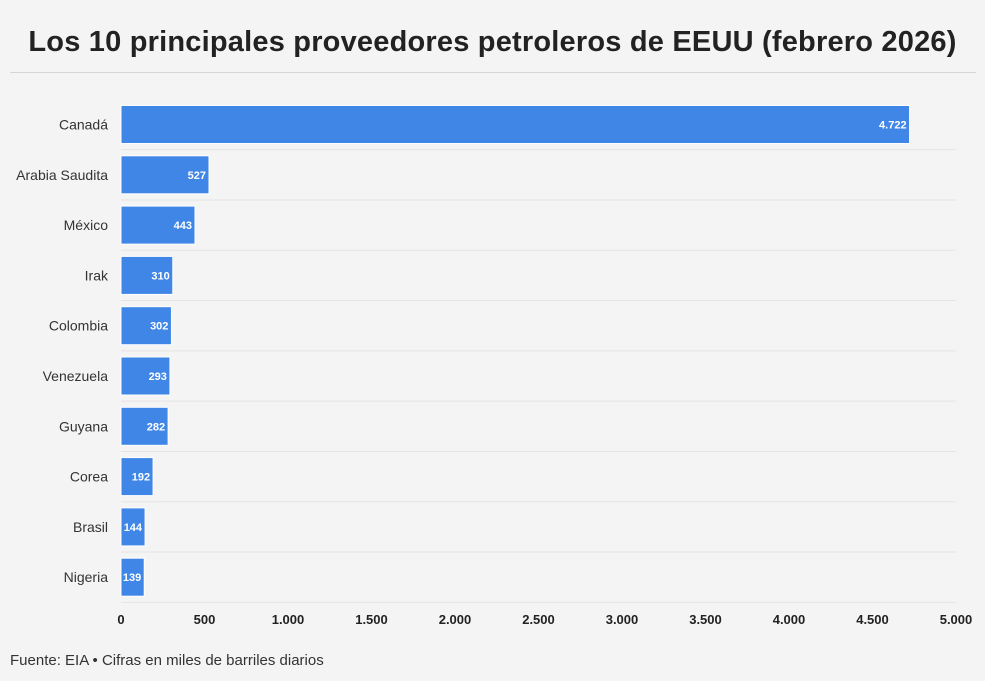  Describe the element at coordinates (89, 477) in the screenshot. I see `category-label: Corea` at that location.